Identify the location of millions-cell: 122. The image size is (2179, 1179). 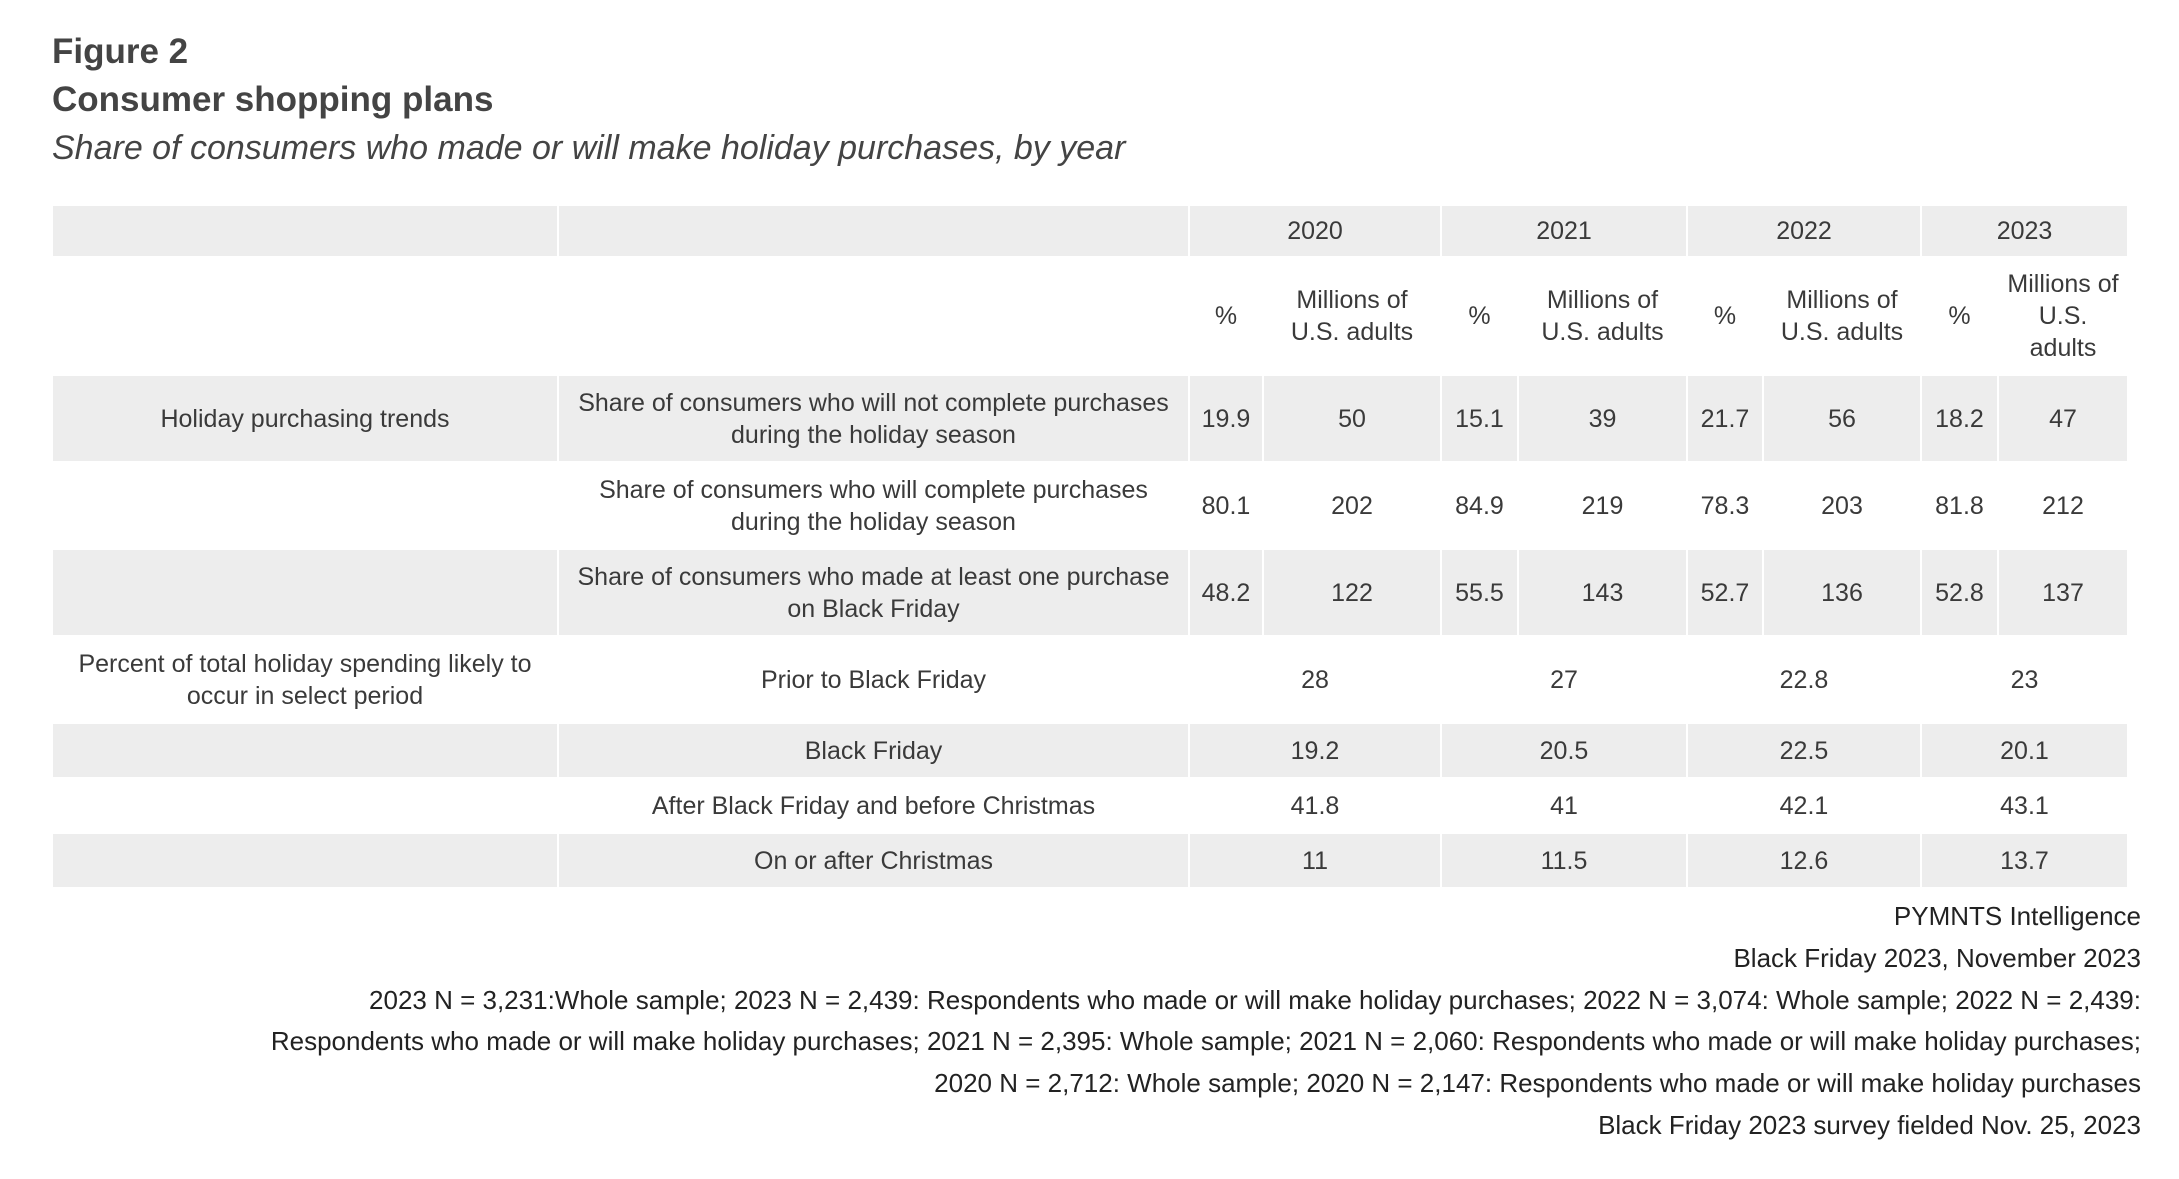
(1352, 592).